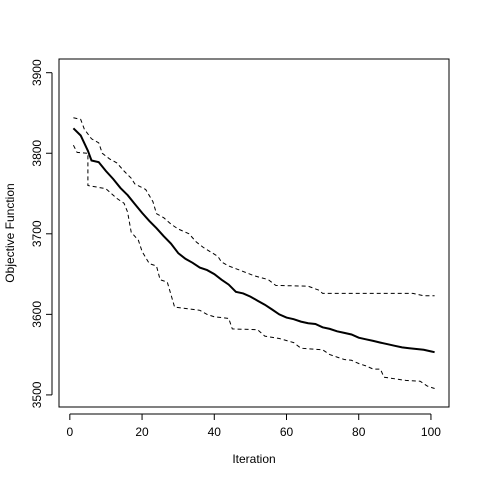 The width and height of the screenshot is (480, 480). I want to click on x-tick-label: 0, so click(69, 432).